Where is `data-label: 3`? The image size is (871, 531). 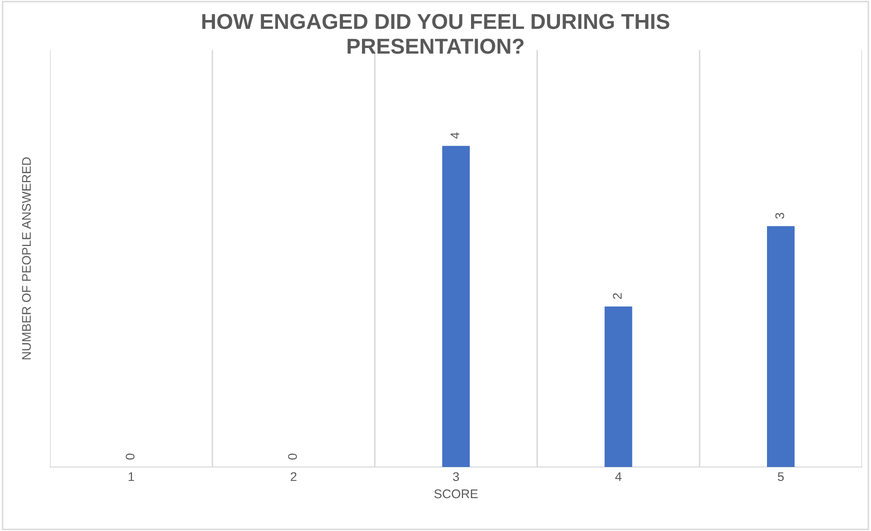
data-label: 3 is located at coordinates (779, 215).